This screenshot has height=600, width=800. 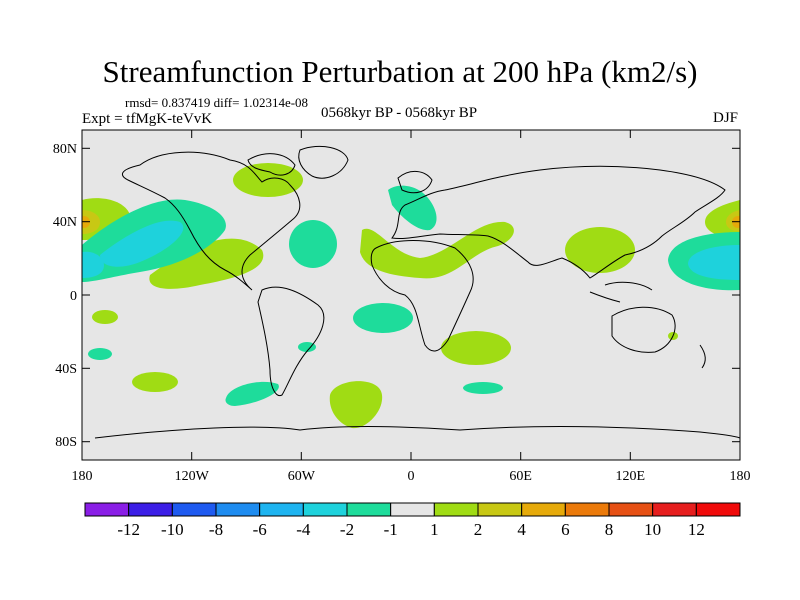 I want to click on contour-west-pacific-core, so click(x=714, y=262).